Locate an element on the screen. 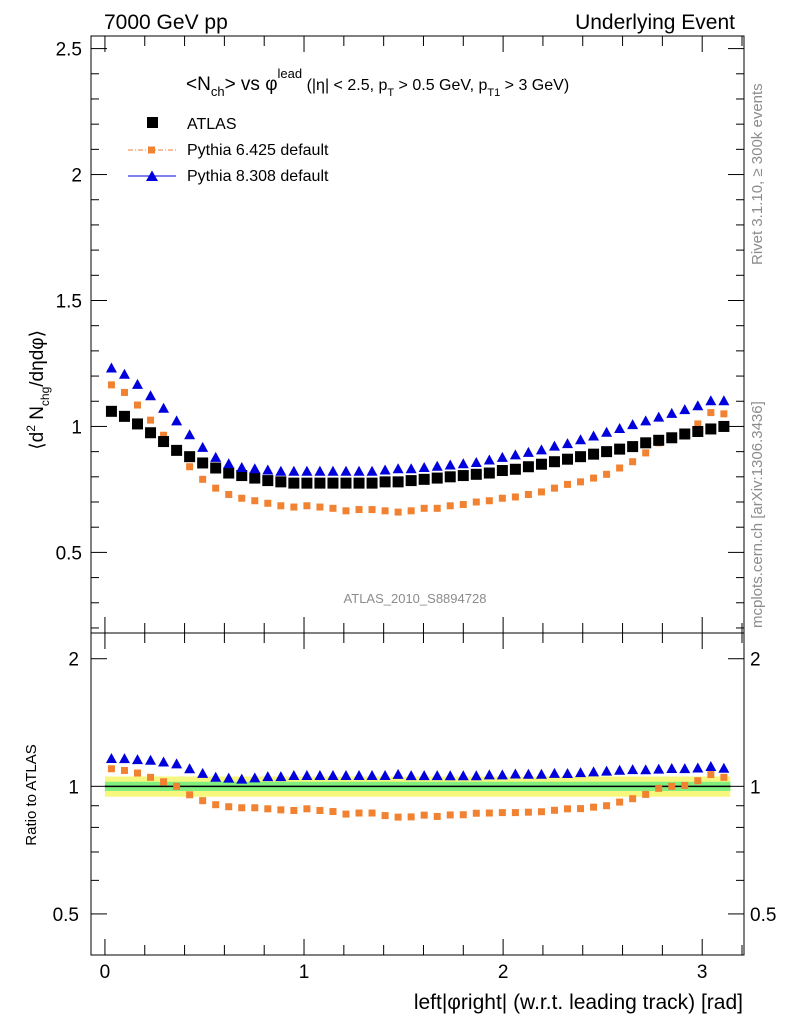  title-sub-d: T1 is located at coordinates (493, 93).